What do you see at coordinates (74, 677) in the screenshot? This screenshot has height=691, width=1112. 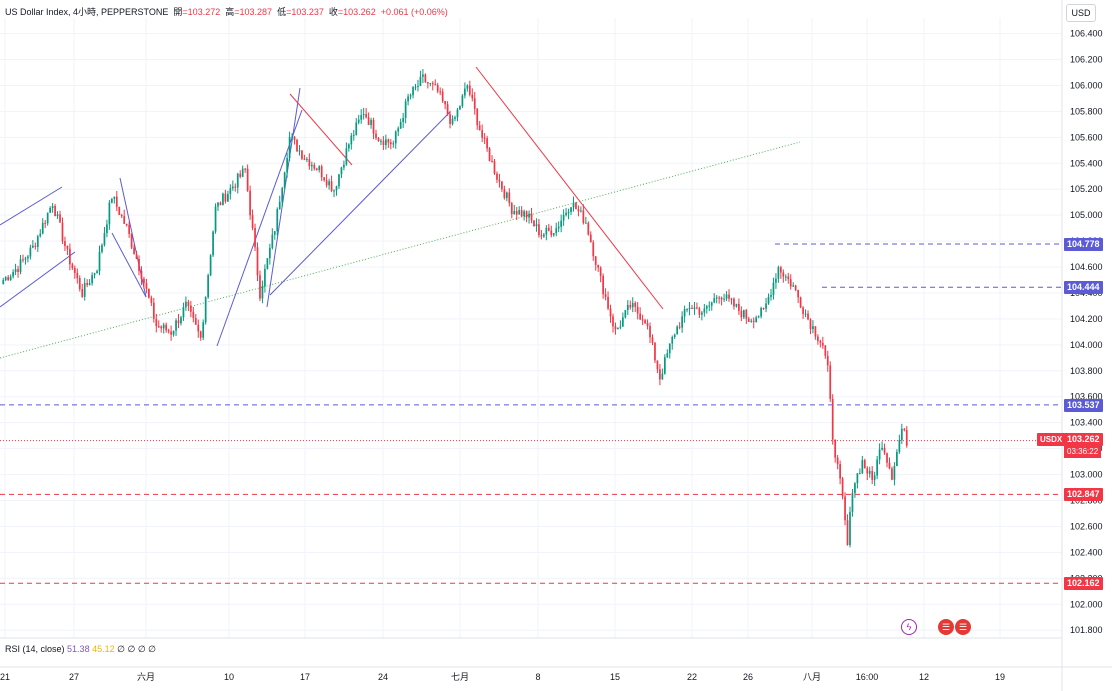 I see `x-tick-label: 27` at bounding box center [74, 677].